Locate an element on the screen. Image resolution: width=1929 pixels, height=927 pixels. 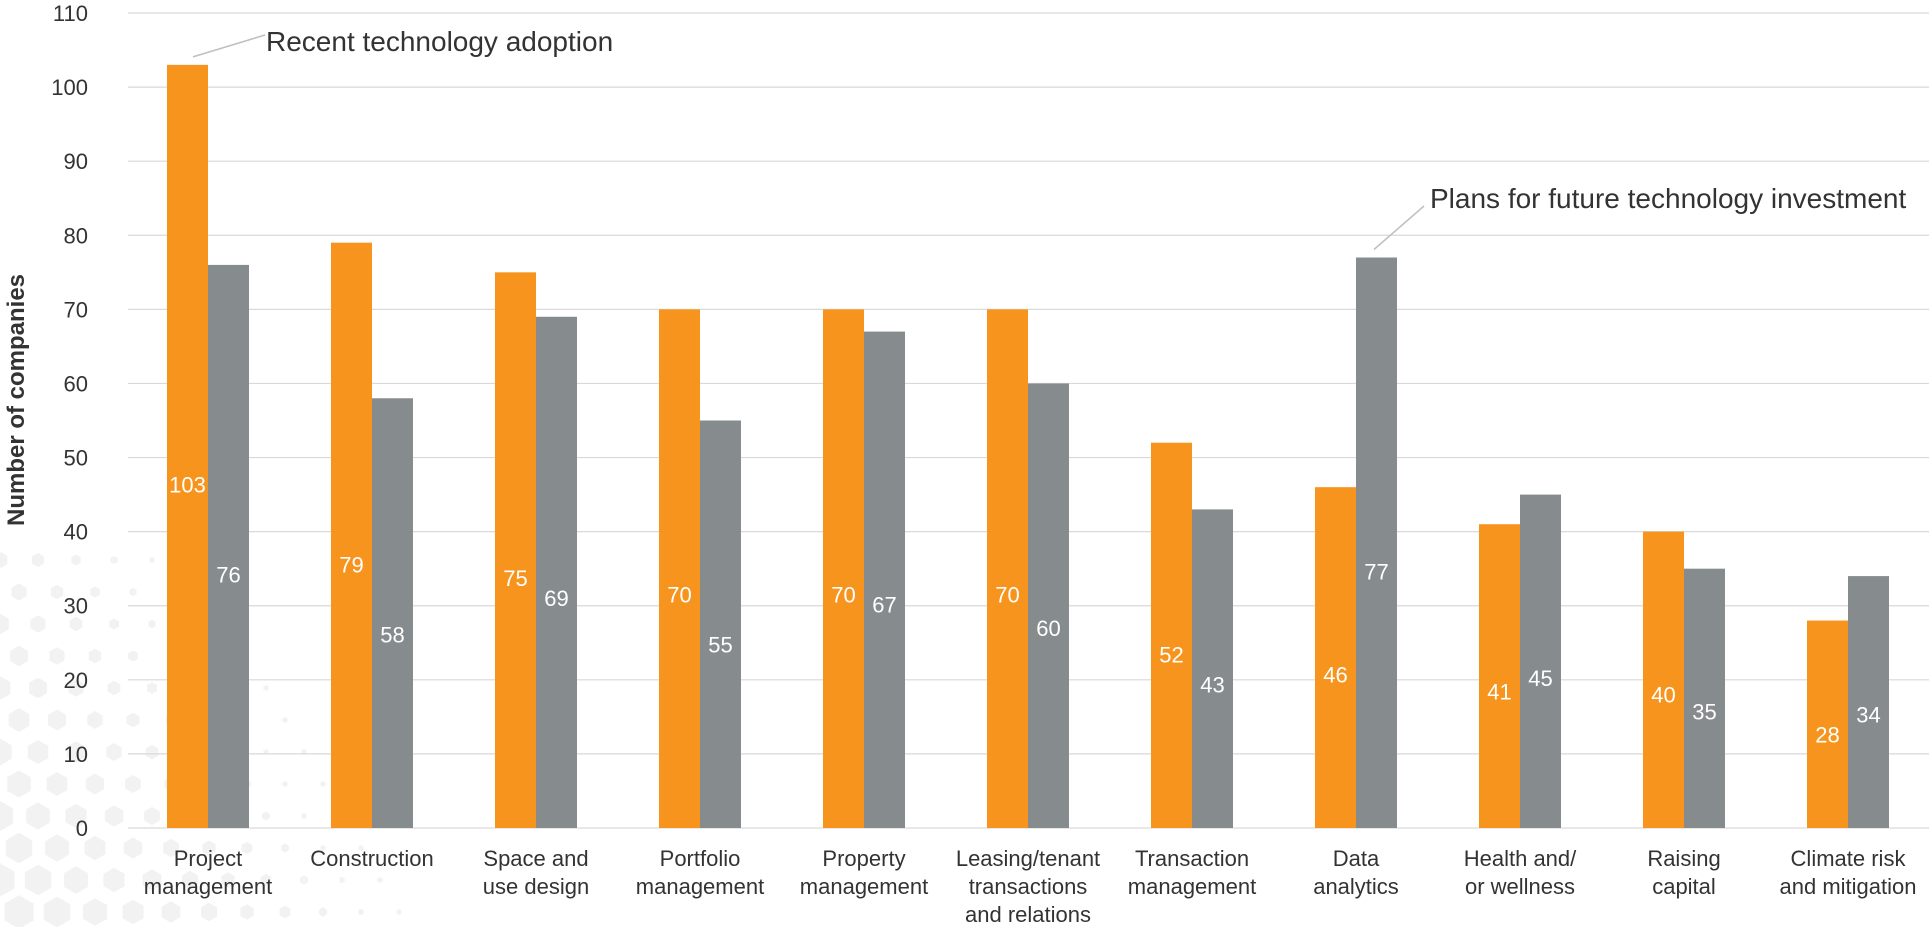
y-tick-label: 90 is located at coordinates (76, 161).